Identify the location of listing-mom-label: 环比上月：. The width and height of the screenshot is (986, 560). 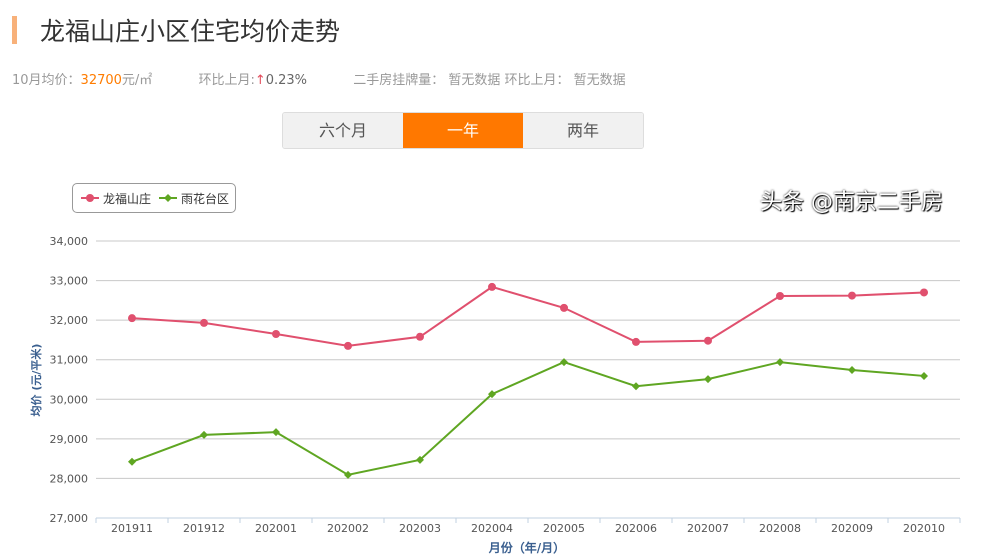
(537, 80).